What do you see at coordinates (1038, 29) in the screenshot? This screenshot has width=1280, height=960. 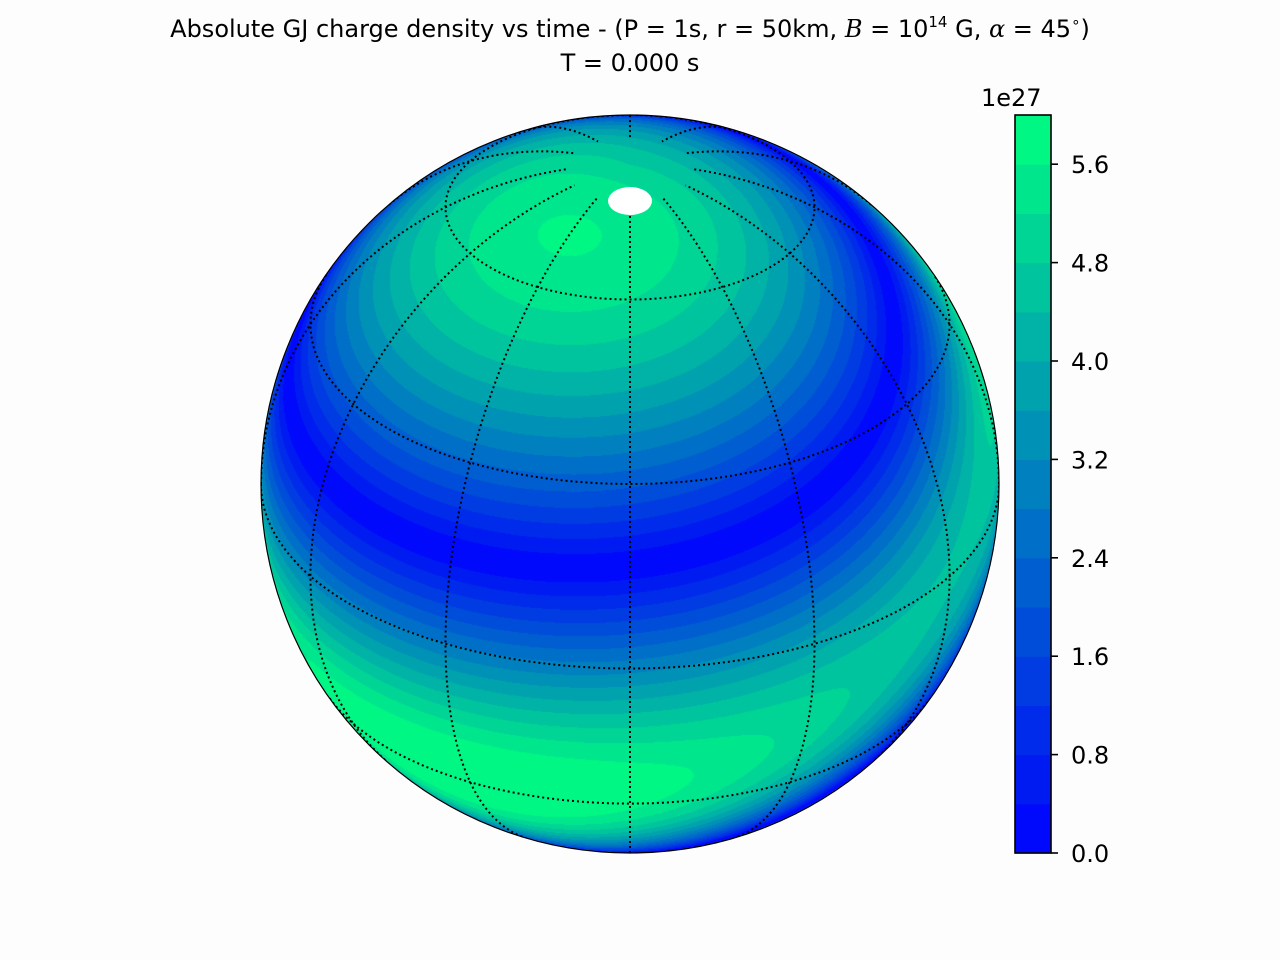 I see `title-alpha-eq: = 45` at bounding box center [1038, 29].